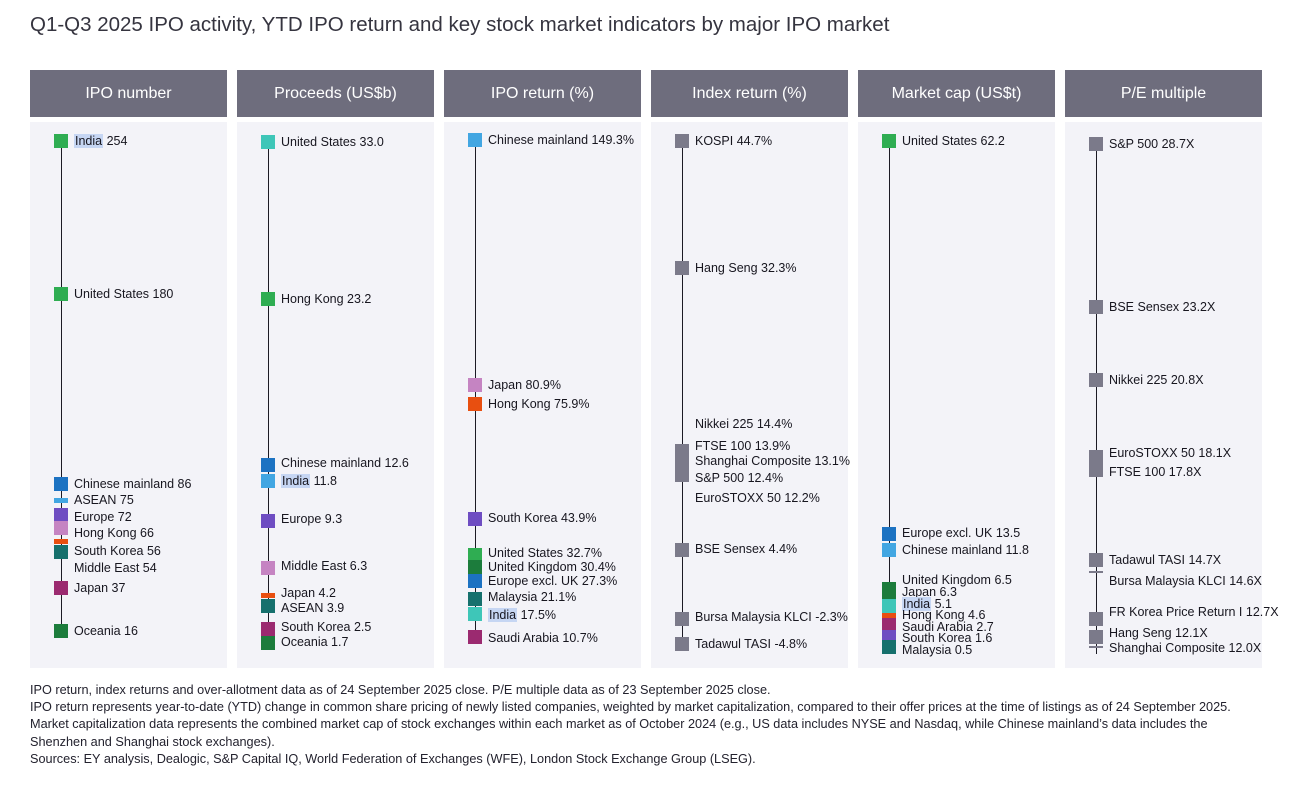 The height and width of the screenshot is (785, 1295). What do you see at coordinates (123, 294) in the screenshot?
I see `data-point-label: United States 180` at bounding box center [123, 294].